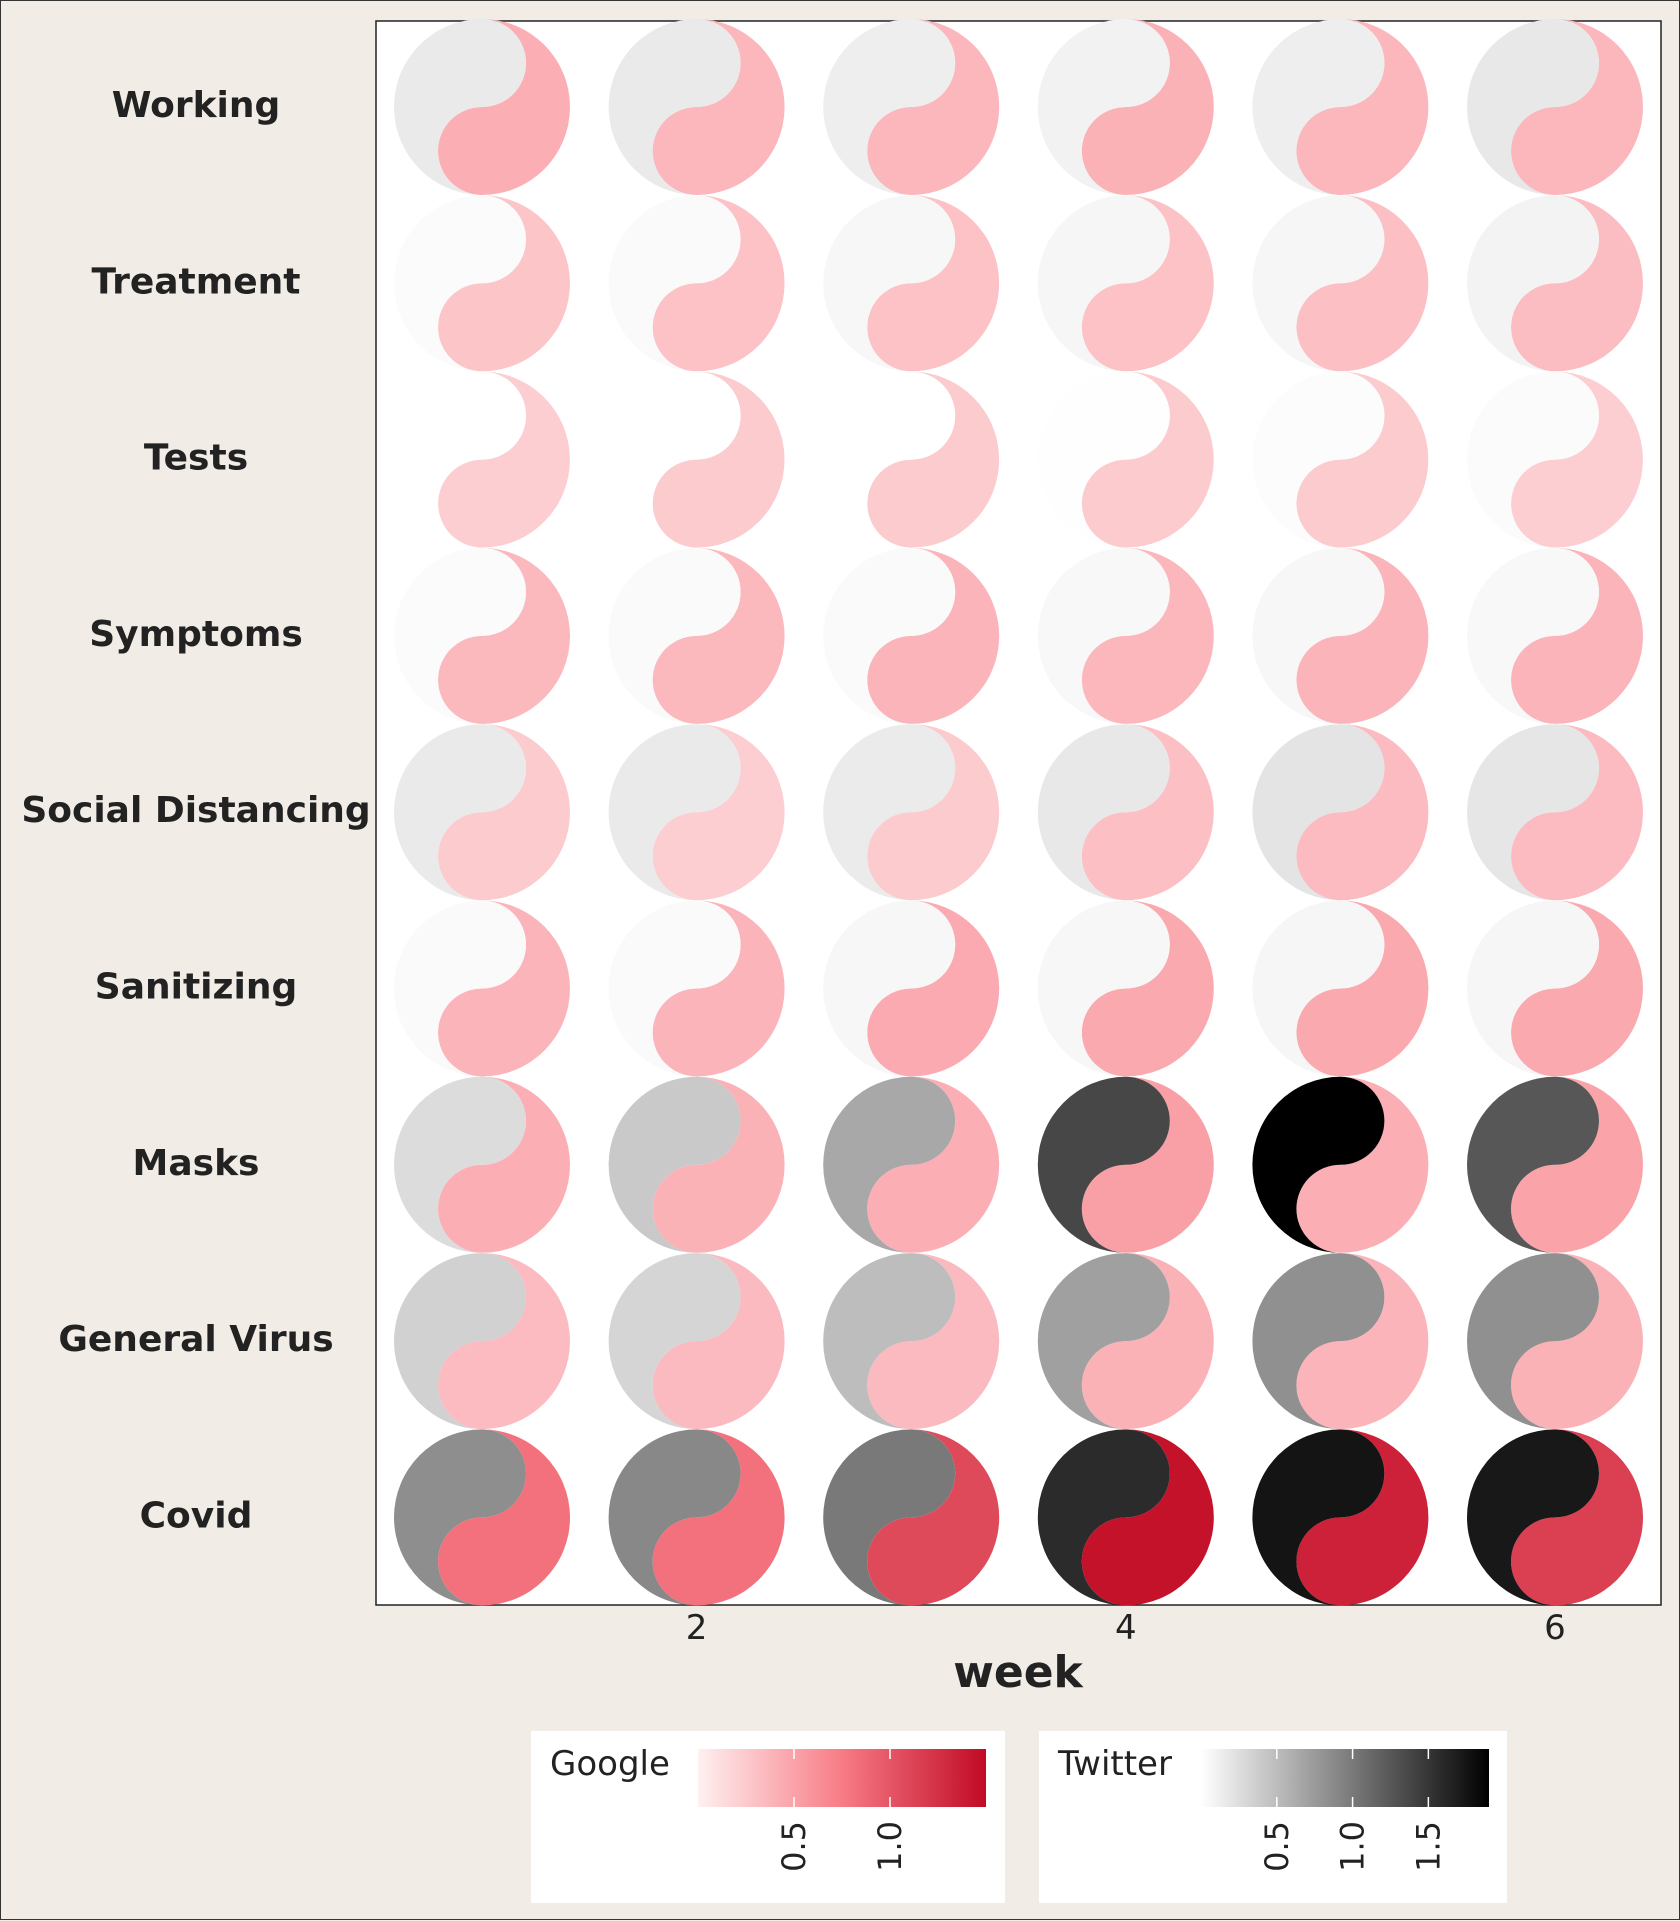 The width and height of the screenshot is (1680, 1921). I want to click on legend-google-tick-0.5: 0.5, so click(794, 1846).